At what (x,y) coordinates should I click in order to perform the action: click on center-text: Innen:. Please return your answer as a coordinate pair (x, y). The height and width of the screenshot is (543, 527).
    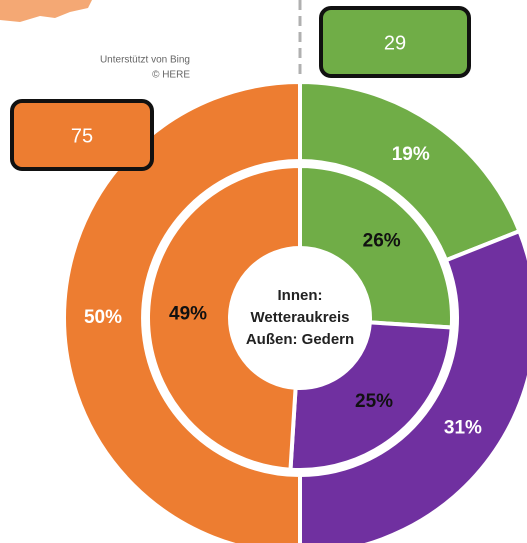
    Looking at the image, I should click on (300, 295).